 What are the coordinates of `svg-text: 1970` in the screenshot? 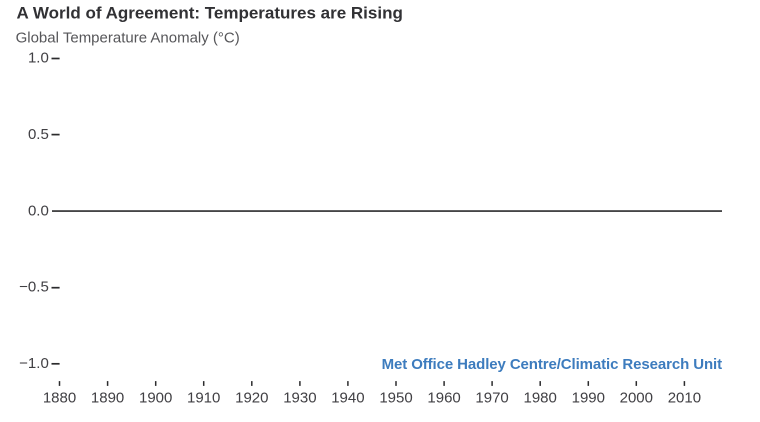 It's located at (491, 397).